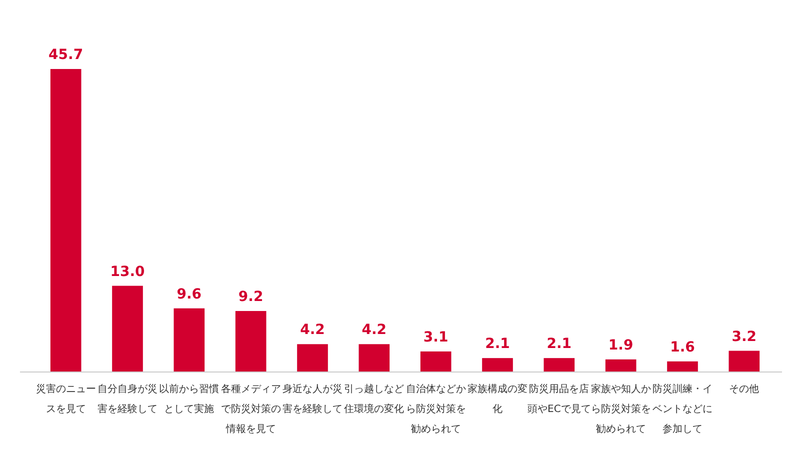 The height and width of the screenshot is (469, 800). What do you see at coordinates (621, 345) in the screenshot?
I see `data-label: 1.9` at bounding box center [621, 345].